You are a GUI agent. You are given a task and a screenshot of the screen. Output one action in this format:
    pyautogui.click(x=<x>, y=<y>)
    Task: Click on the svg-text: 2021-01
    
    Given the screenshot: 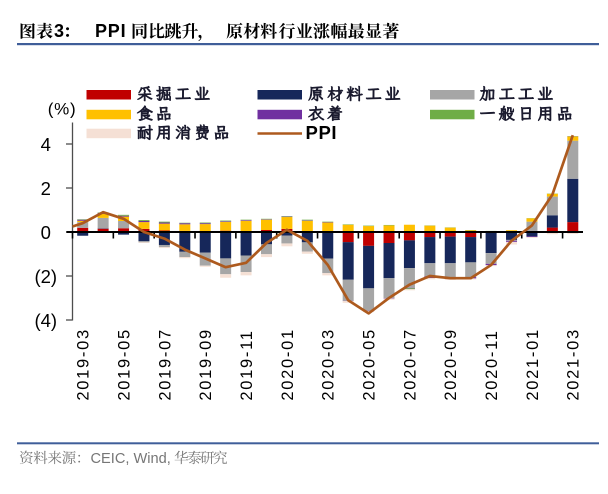 What is the action you would take?
    pyautogui.click(x=533, y=364)
    